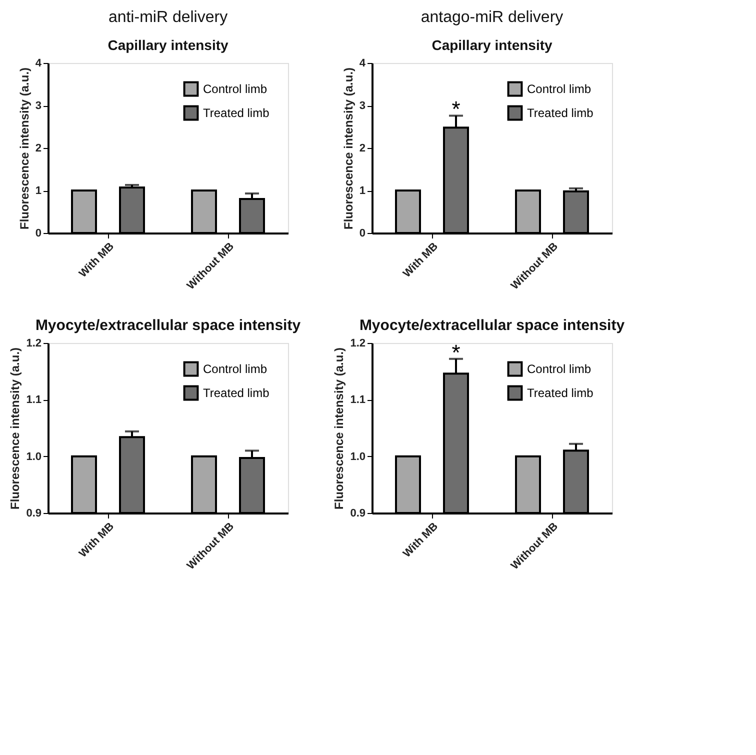 The width and height of the screenshot is (756, 755). What do you see at coordinates (492, 17) in the screenshot?
I see `chart-title: antago-miR delivery` at bounding box center [492, 17].